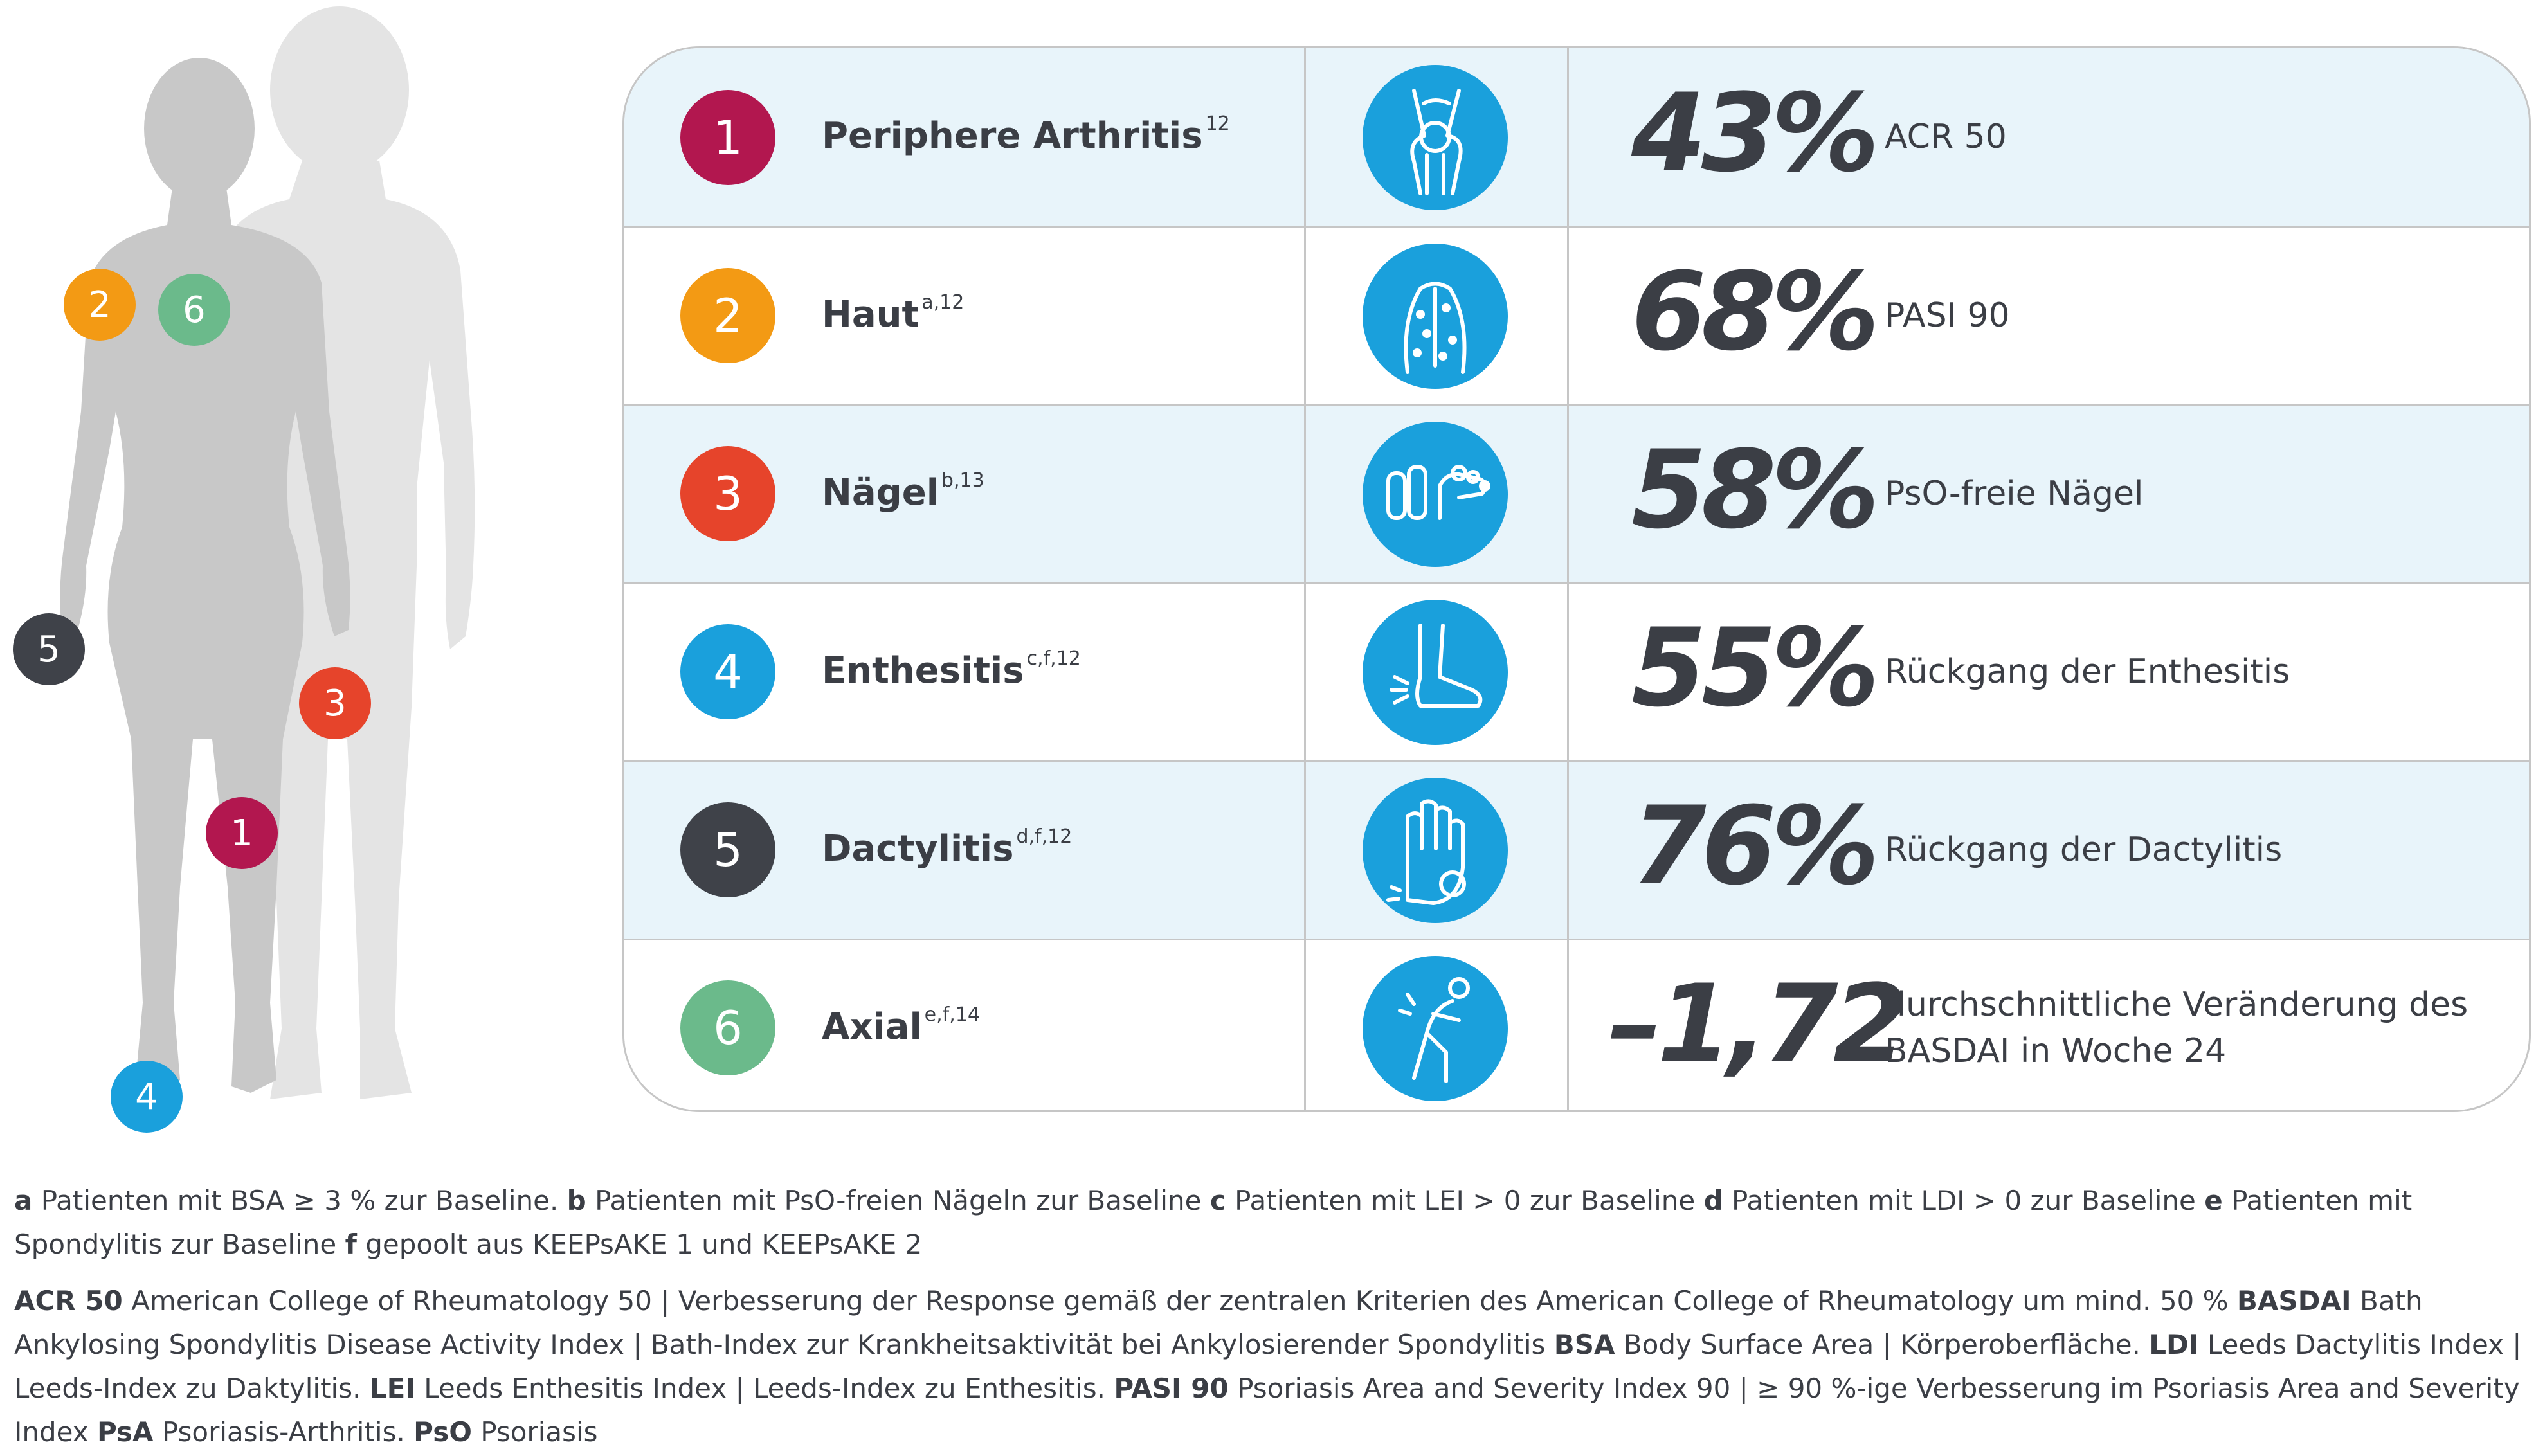  I want to click on row-value: 43%, so click(1755, 133).